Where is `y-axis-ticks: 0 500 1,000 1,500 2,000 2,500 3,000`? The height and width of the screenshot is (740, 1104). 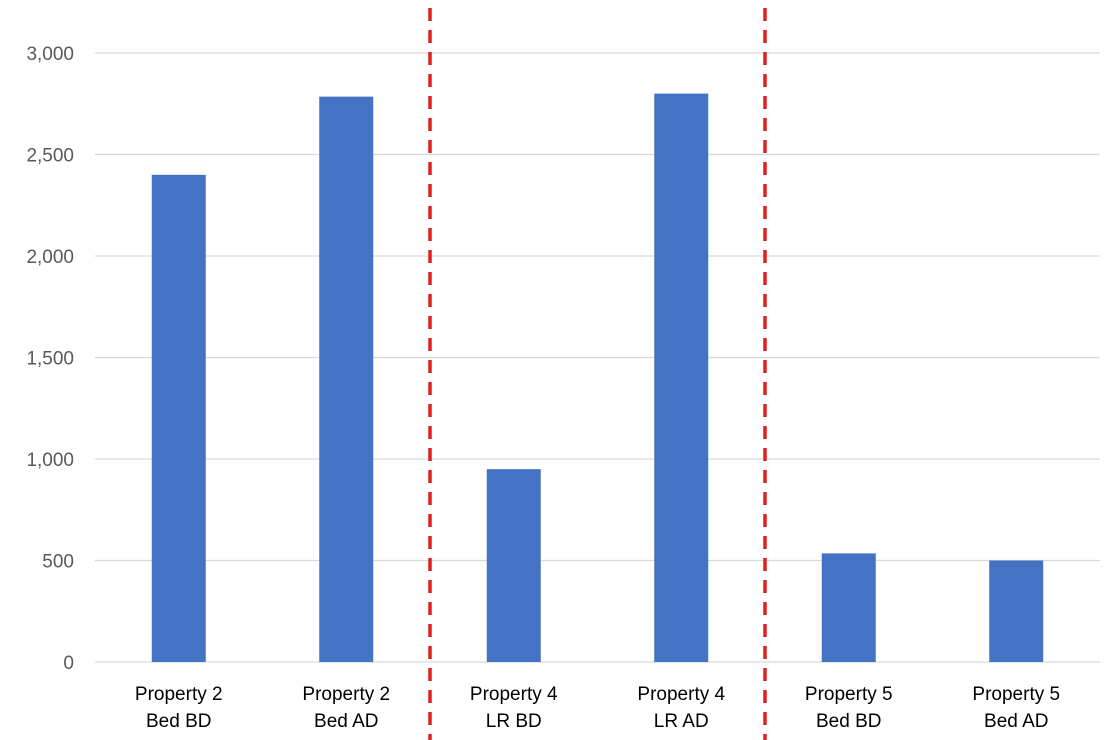 y-axis-ticks: 0 500 1,000 1,500 2,000 2,500 3,000 is located at coordinates (50, 359).